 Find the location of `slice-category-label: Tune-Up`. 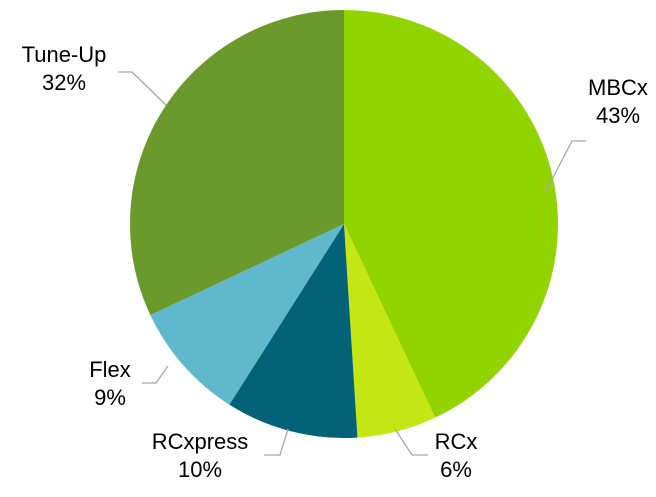

slice-category-label: Tune-Up is located at coordinates (64, 54).